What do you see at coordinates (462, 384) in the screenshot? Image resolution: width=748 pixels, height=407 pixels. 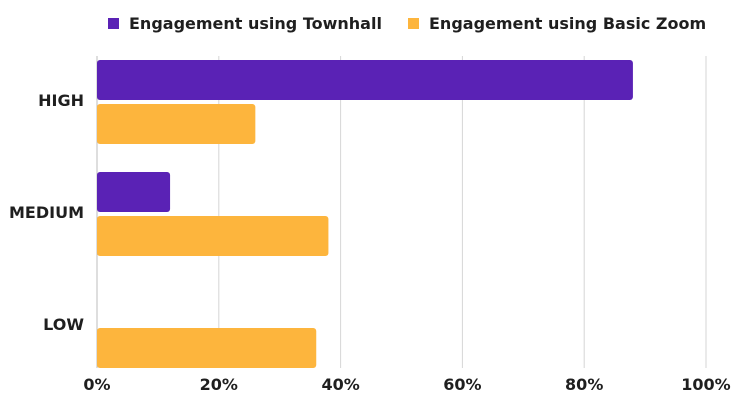 I see `tick-label-3: 60%` at bounding box center [462, 384].